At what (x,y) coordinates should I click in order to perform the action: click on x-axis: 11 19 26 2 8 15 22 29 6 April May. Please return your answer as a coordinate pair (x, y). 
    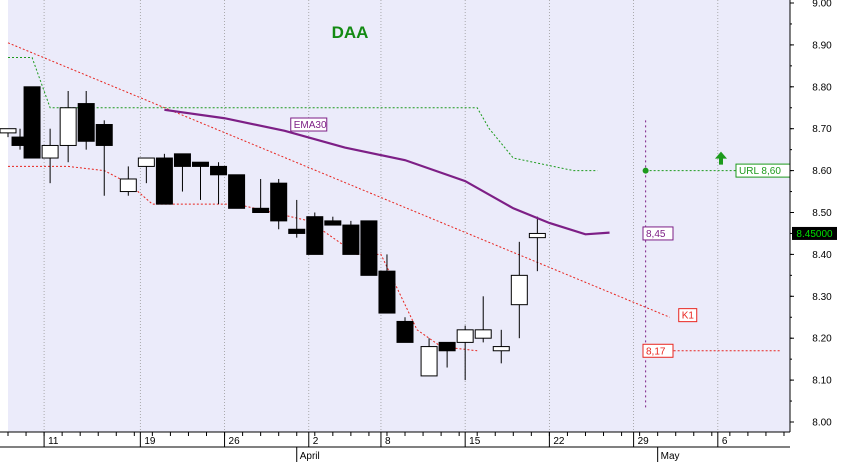
    Looking at the image, I should click on (395, 450).